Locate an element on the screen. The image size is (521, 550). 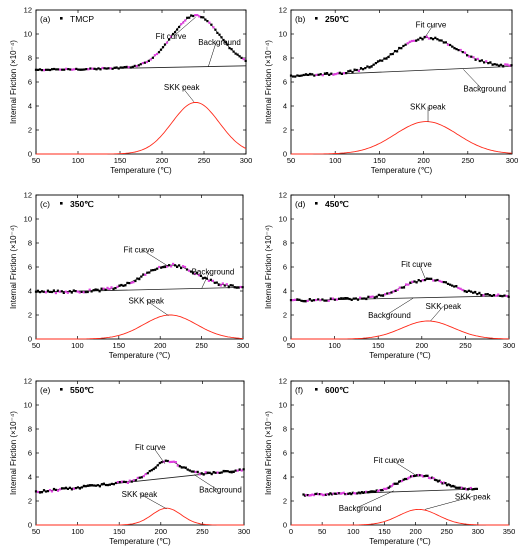
annotation-label: SKK peak is located at coordinates (140, 494).